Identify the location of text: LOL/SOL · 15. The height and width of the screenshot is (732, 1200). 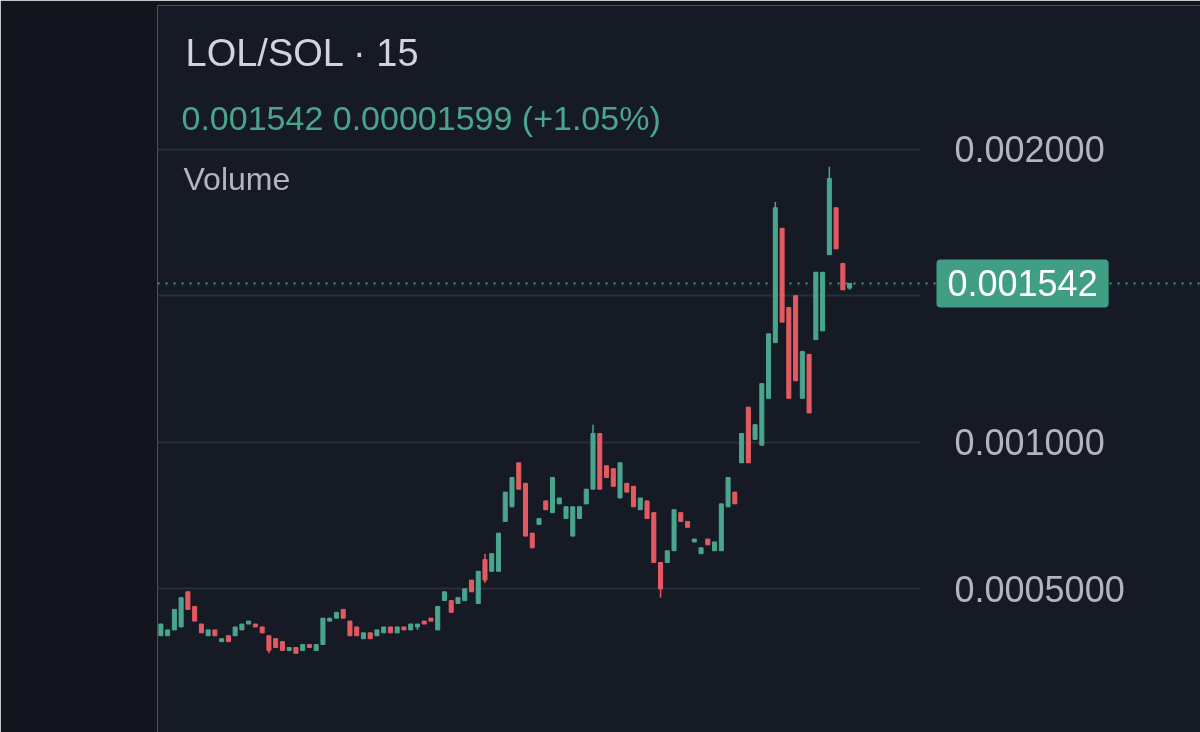
(302, 52).